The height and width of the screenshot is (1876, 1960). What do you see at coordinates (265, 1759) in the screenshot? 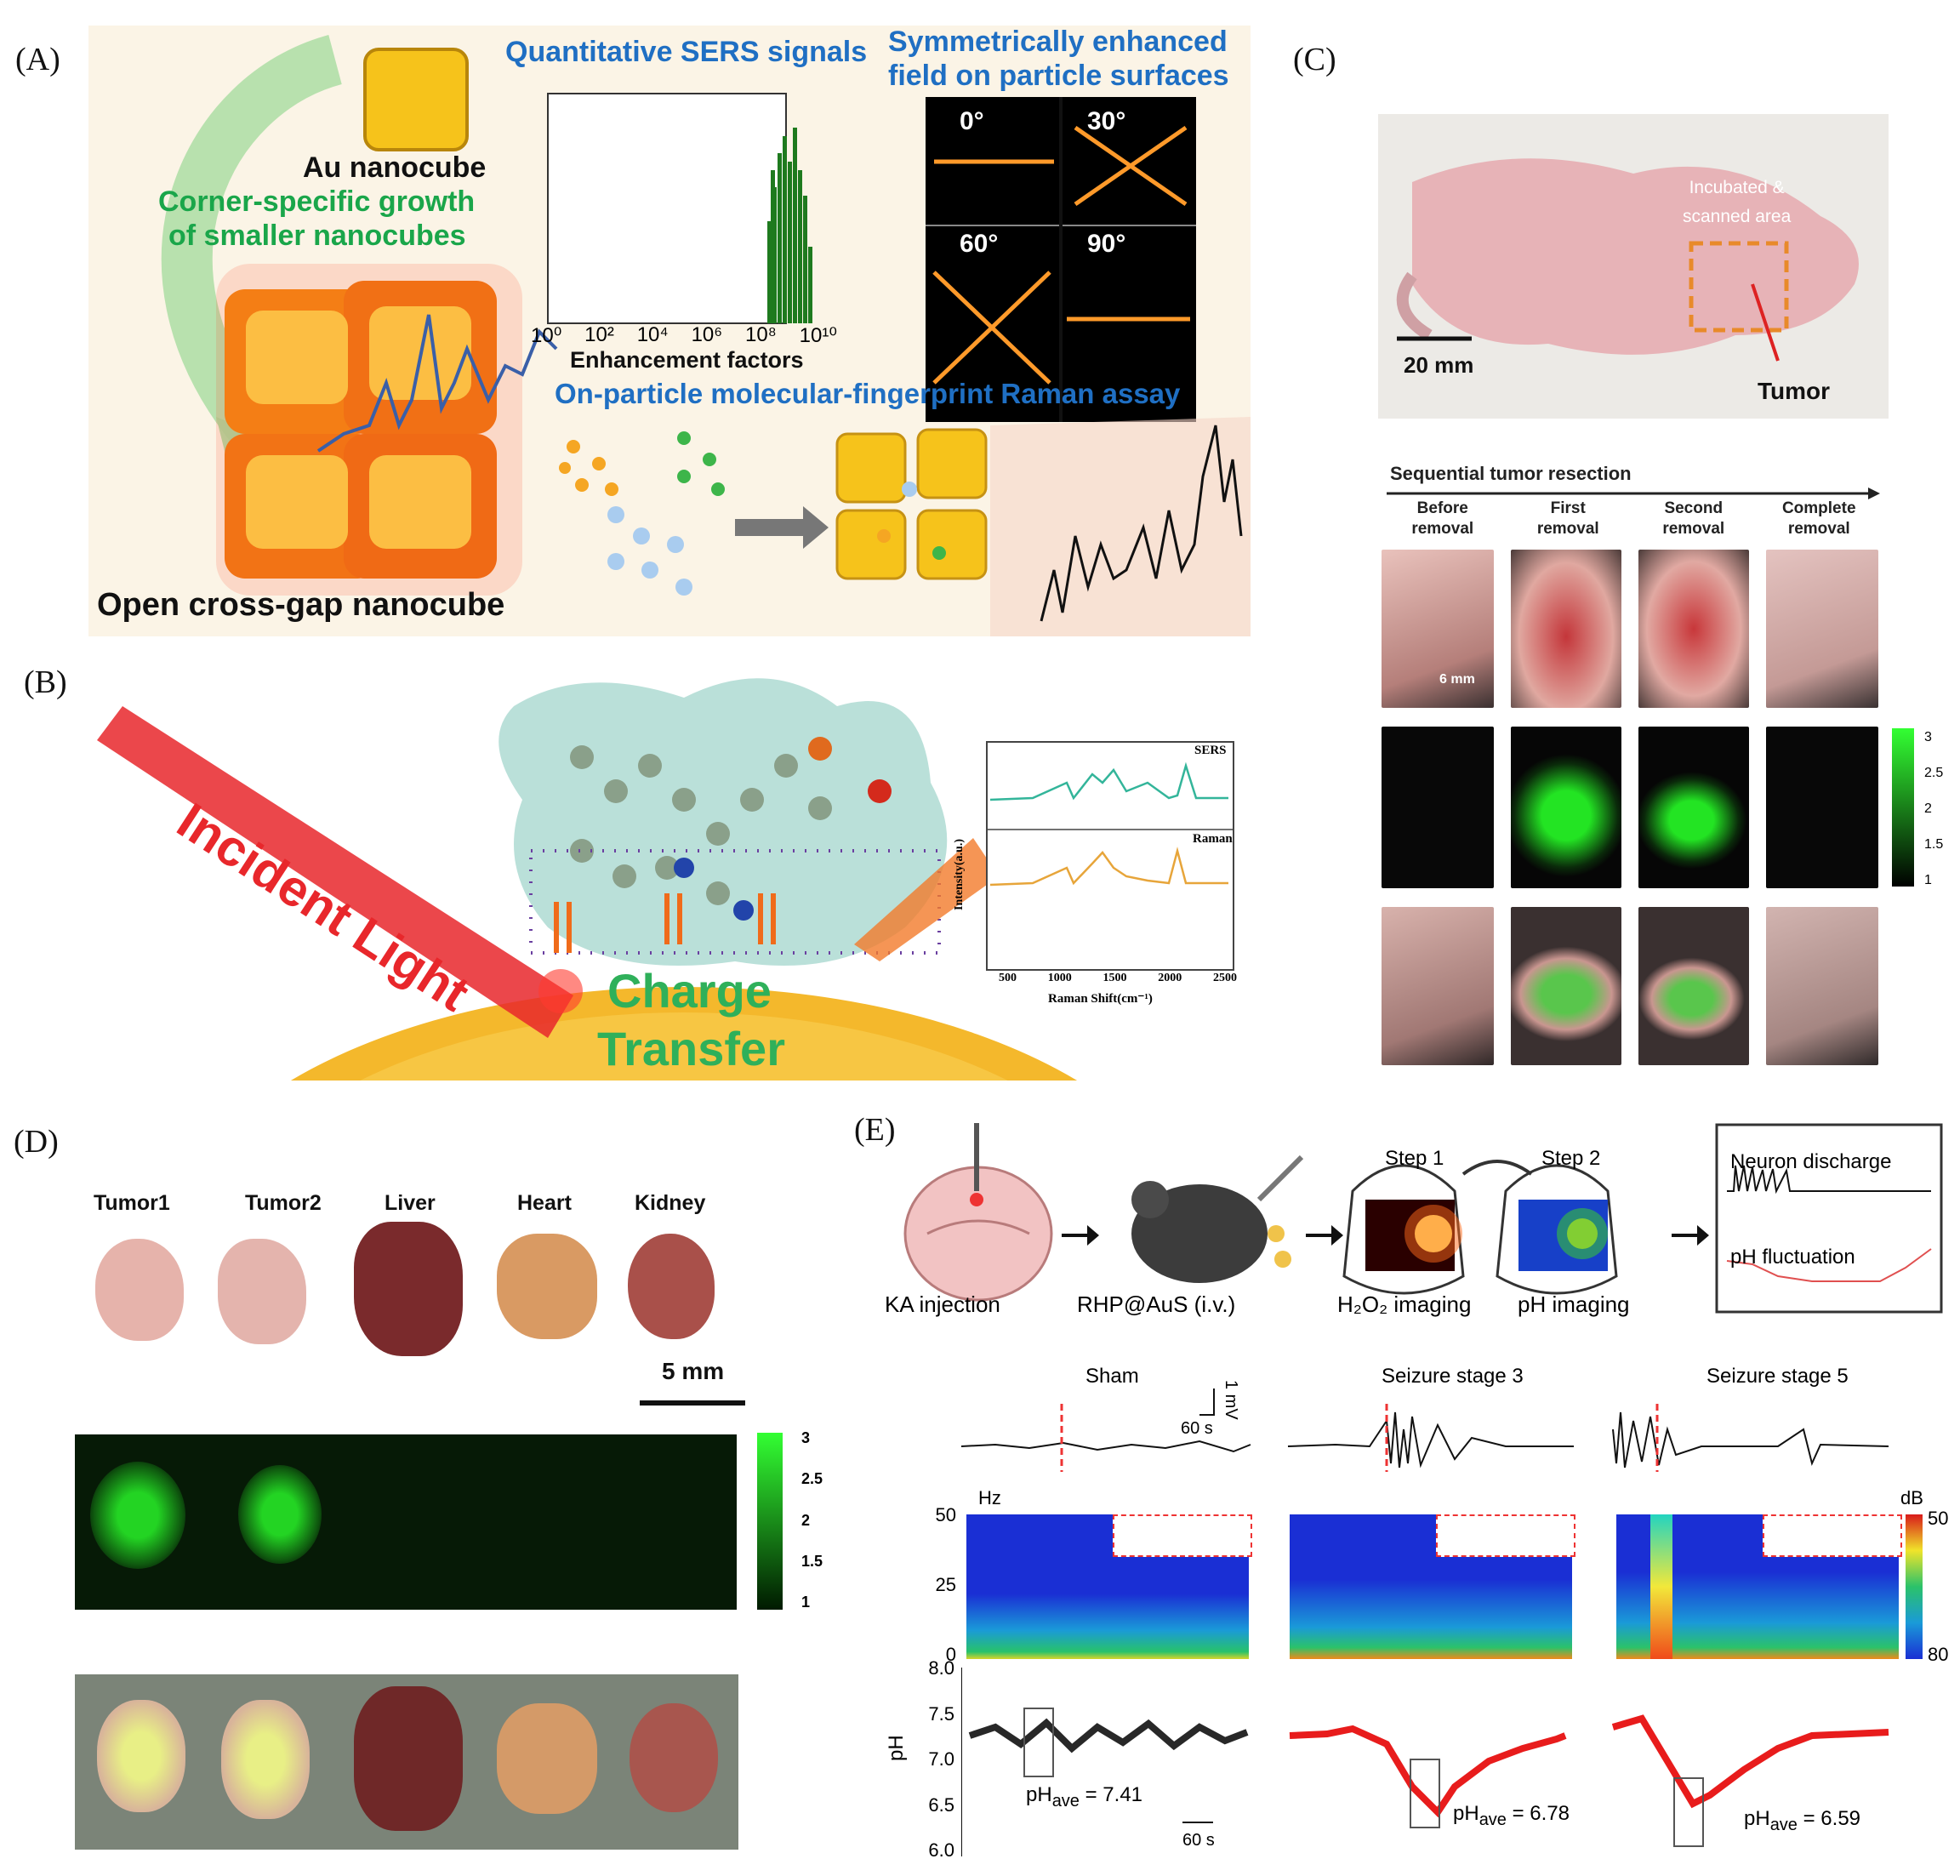
I see `tumor2-overlay` at bounding box center [265, 1759].